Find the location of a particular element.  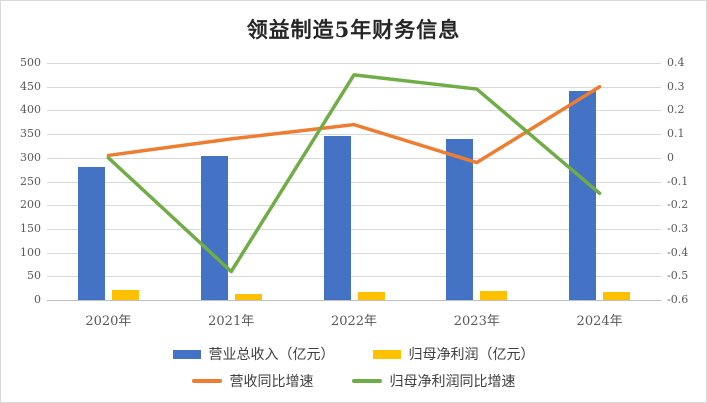

x-axis-label: 2021年 is located at coordinates (231, 321).